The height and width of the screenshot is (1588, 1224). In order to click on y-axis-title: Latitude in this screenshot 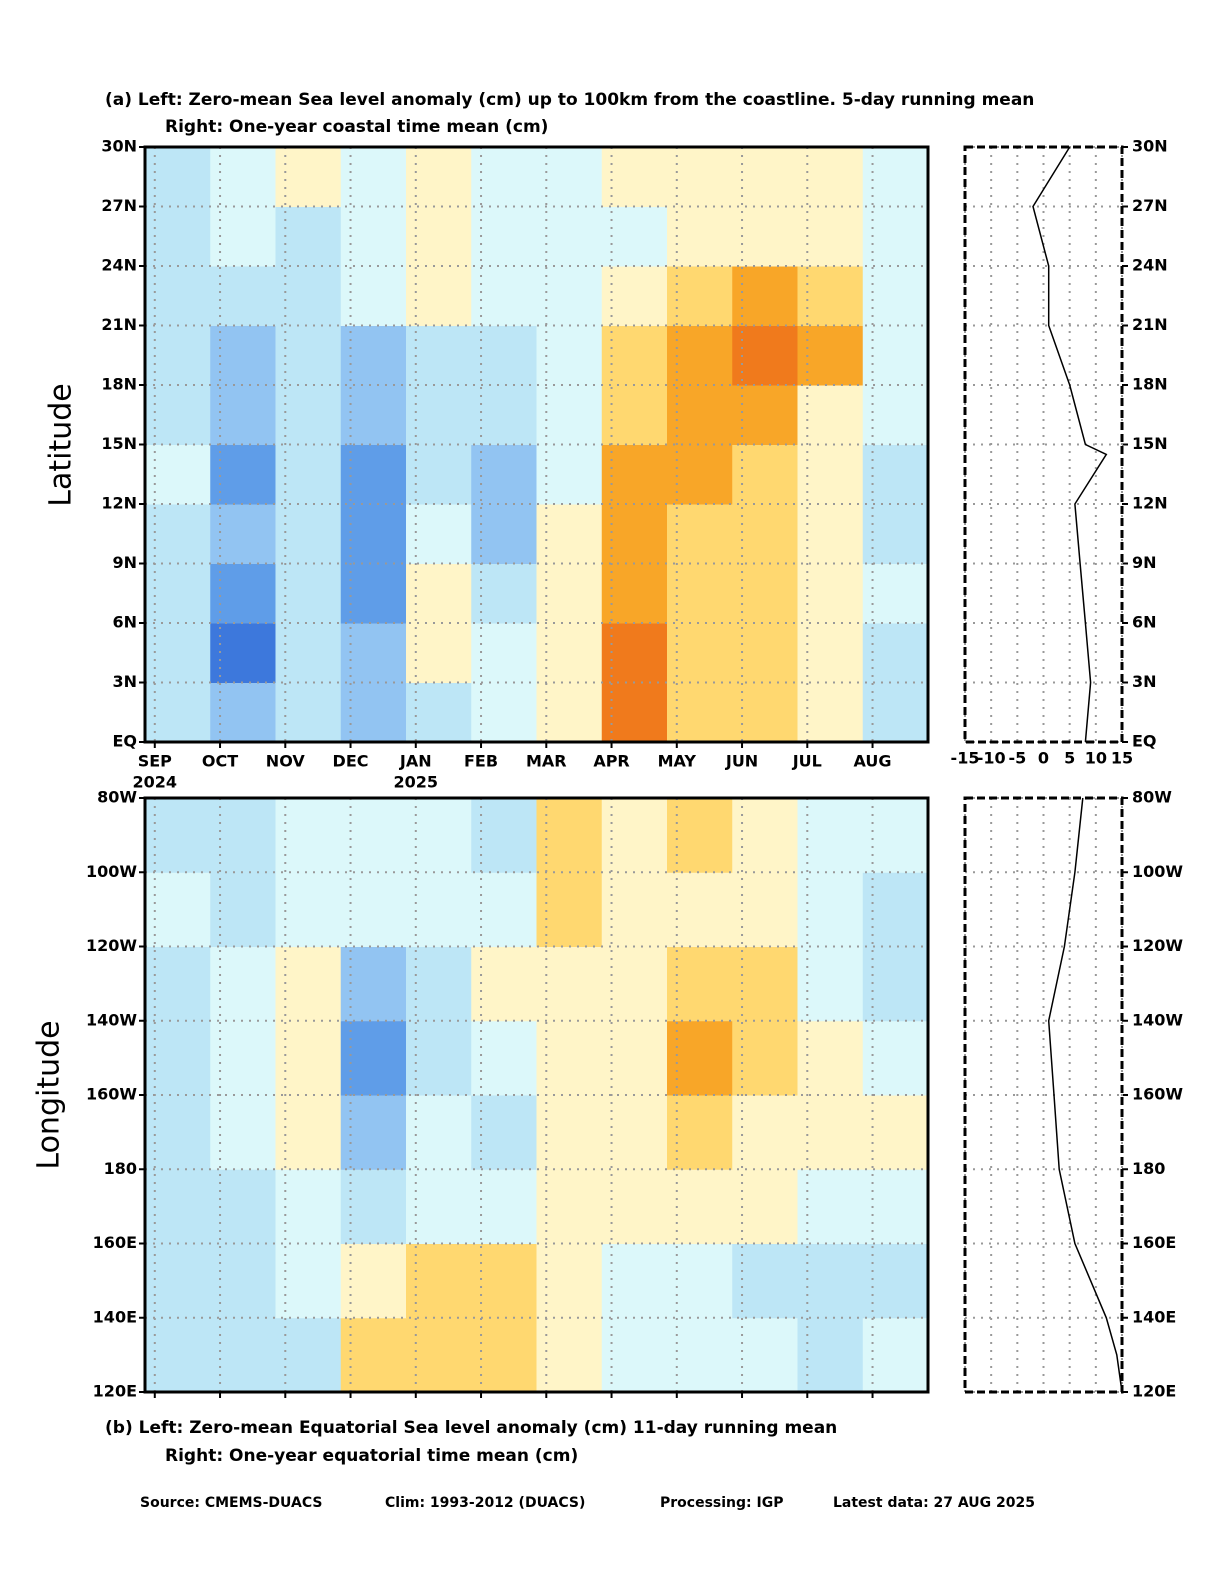, I will do `click(61, 444)`.